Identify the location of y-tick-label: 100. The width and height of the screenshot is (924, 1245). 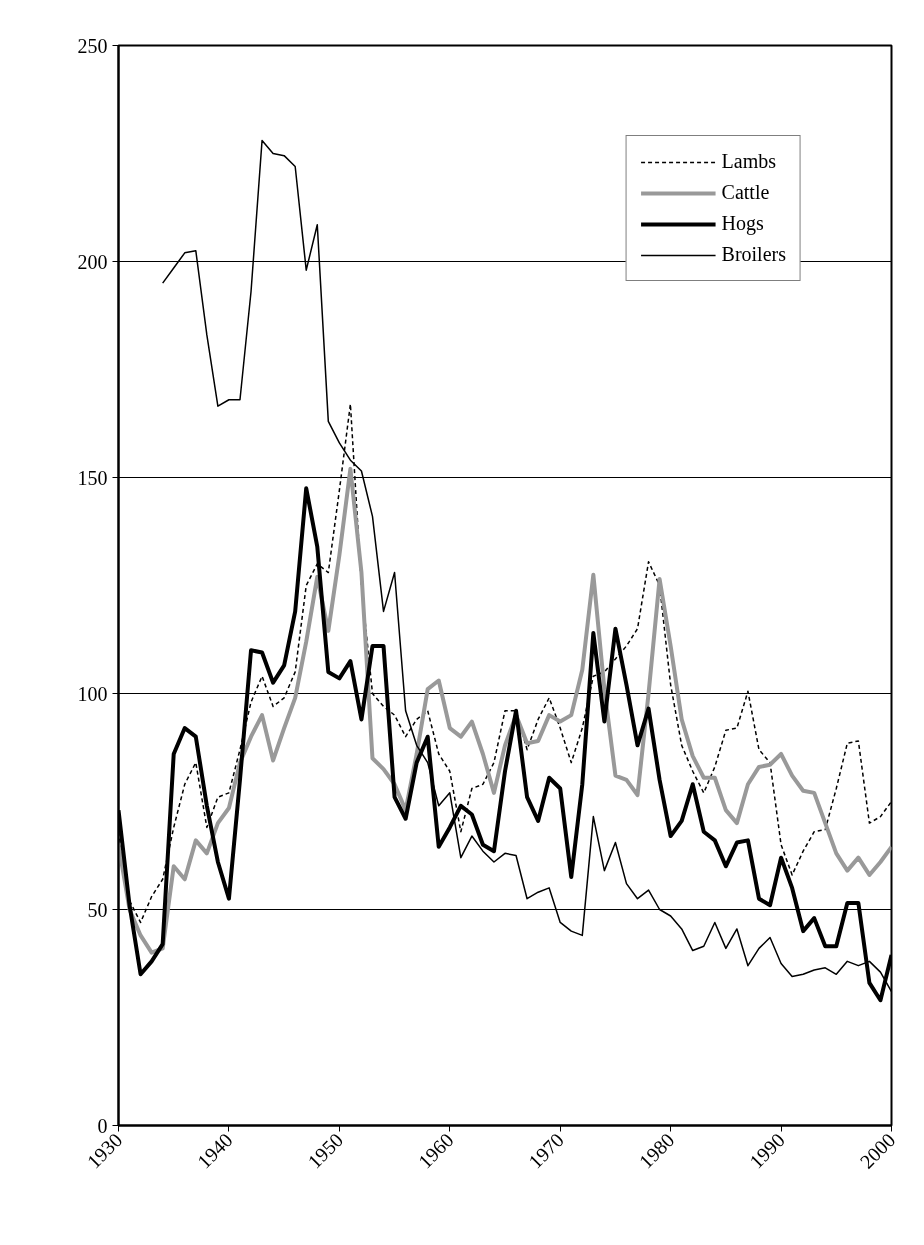
(92, 693).